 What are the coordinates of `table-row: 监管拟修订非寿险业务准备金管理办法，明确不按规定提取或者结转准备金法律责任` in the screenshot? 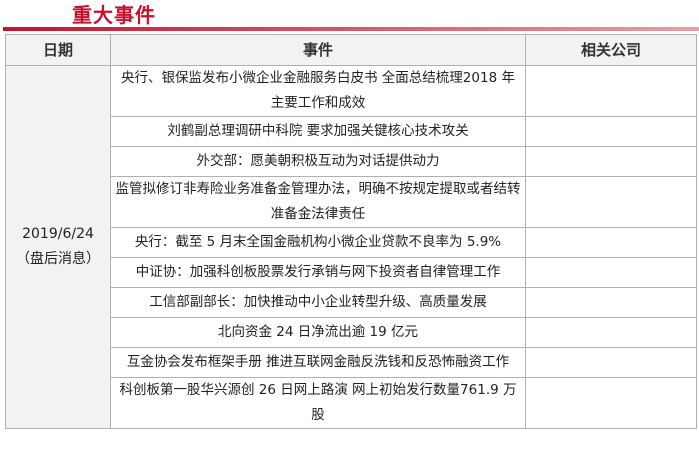 It's located at (351, 202).